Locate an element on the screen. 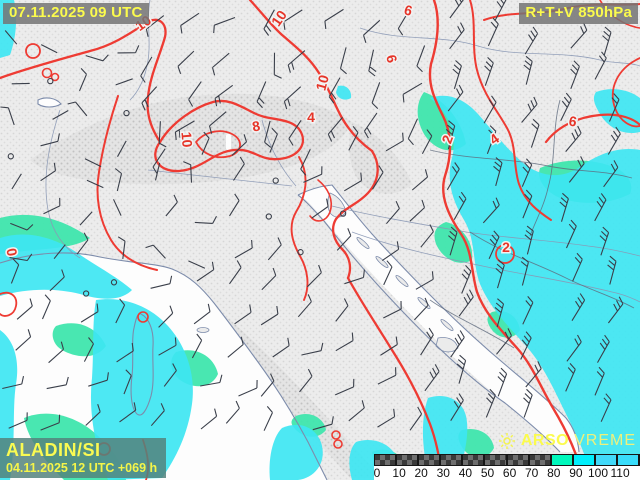 The width and height of the screenshot is (640, 480). colorbar-tick-labels: 0 10 20 30 40 50 60 70 80 90 100 110 is located at coordinates (507, 473).